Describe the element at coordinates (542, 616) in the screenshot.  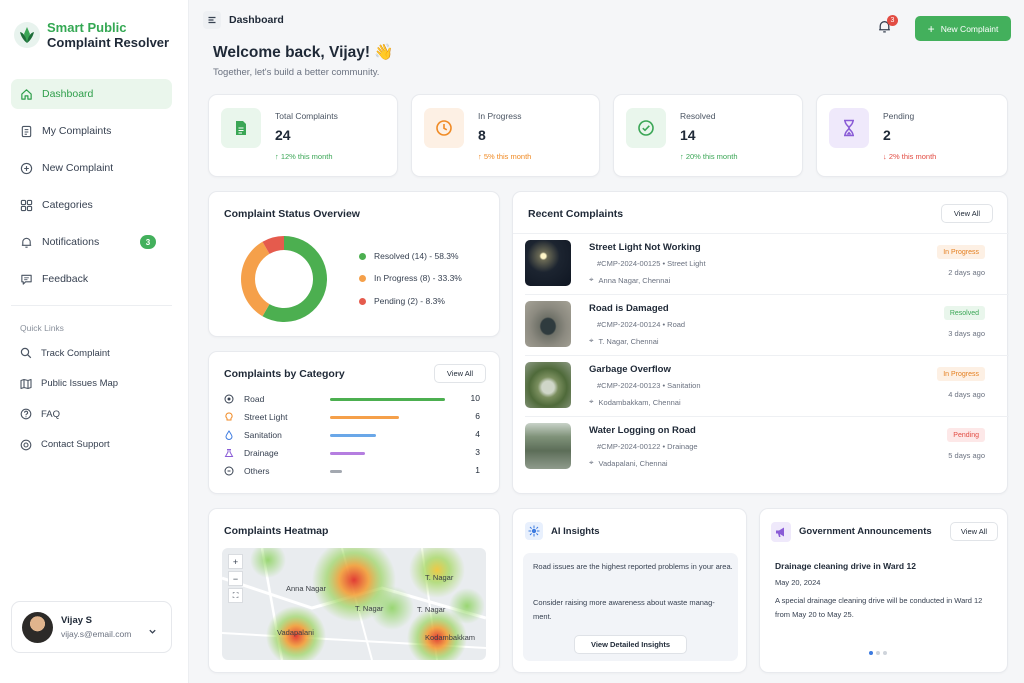
I see `ai-insight-2-line2: ment.` at that location.